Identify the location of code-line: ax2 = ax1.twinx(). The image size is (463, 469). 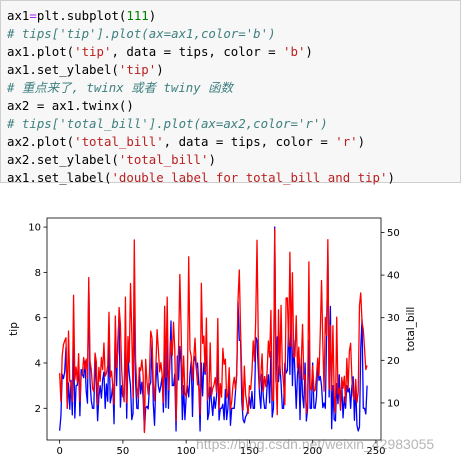
(230, 106).